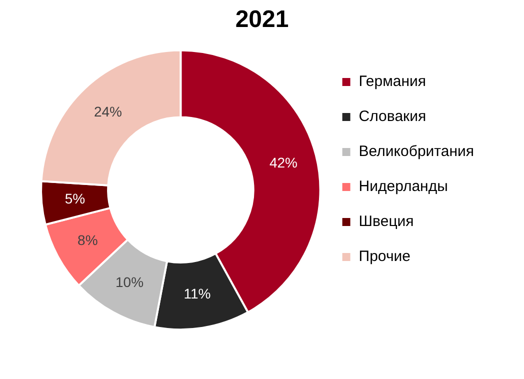 The height and width of the screenshot is (379, 524). I want to click on data-label: 42%, so click(283, 162).